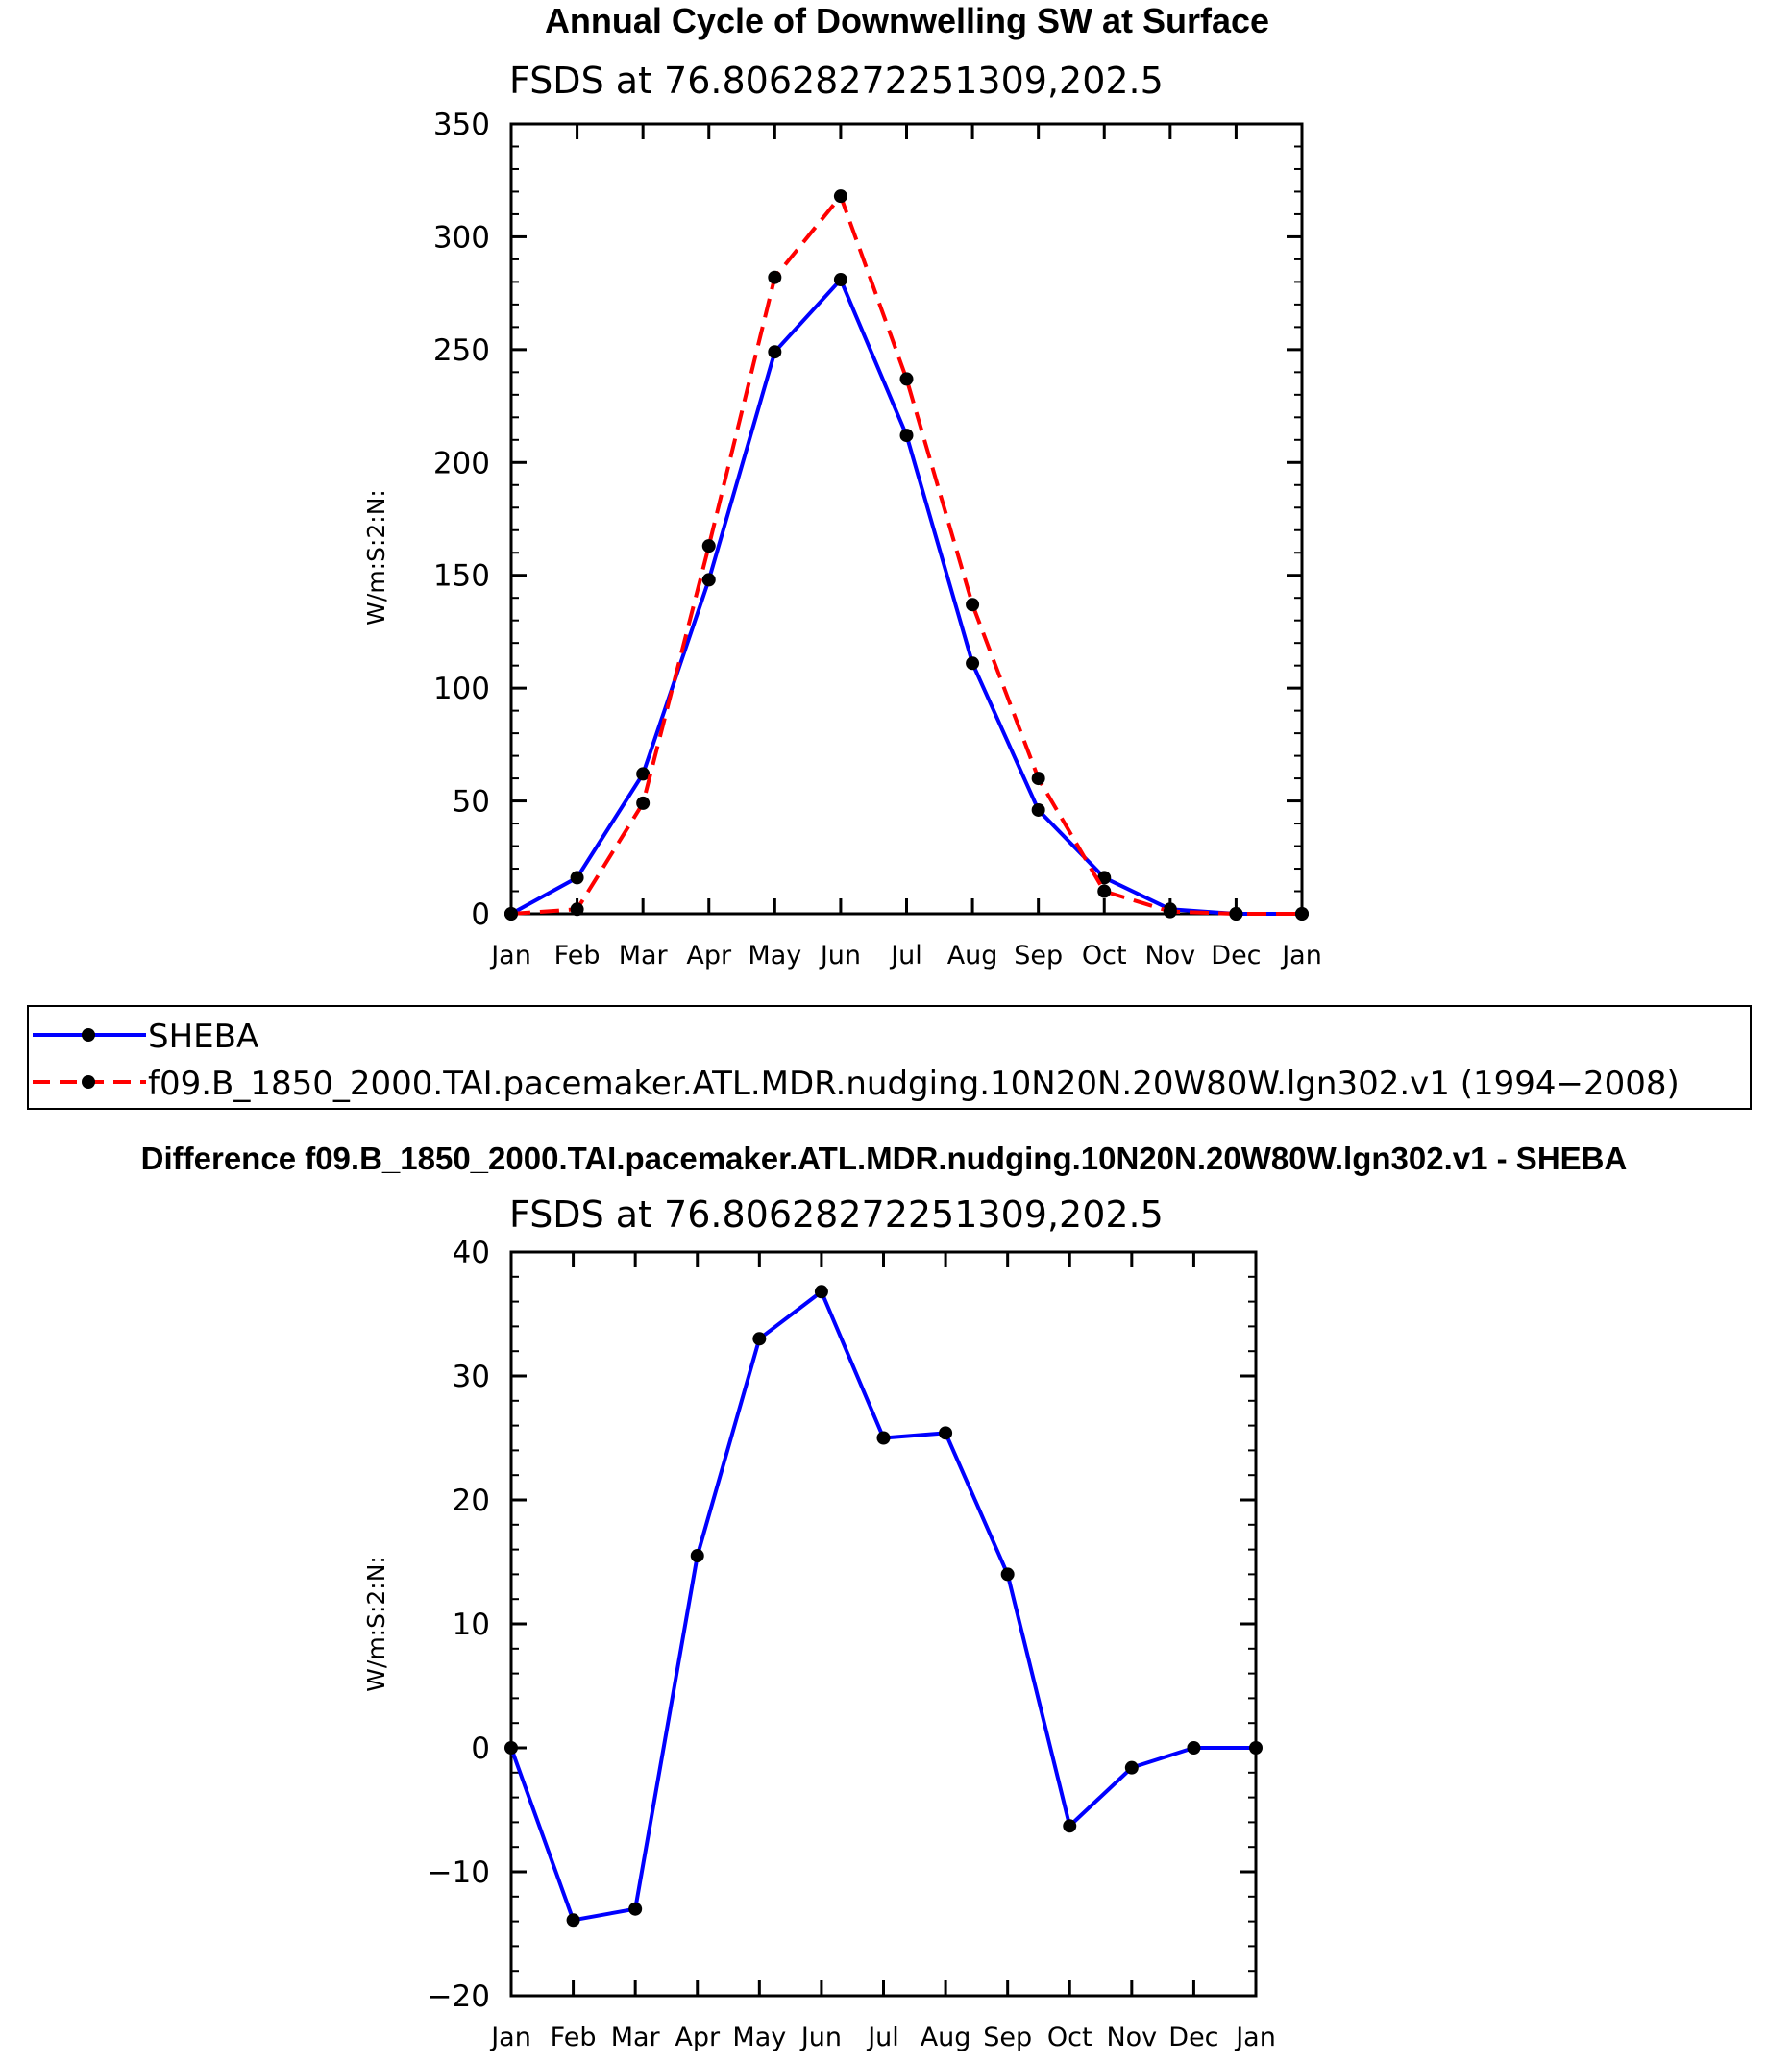 This screenshot has width=1792, height=2063. Describe the element at coordinates (459, 1873) in the screenshot. I see `y-tick-label: −10` at that location.